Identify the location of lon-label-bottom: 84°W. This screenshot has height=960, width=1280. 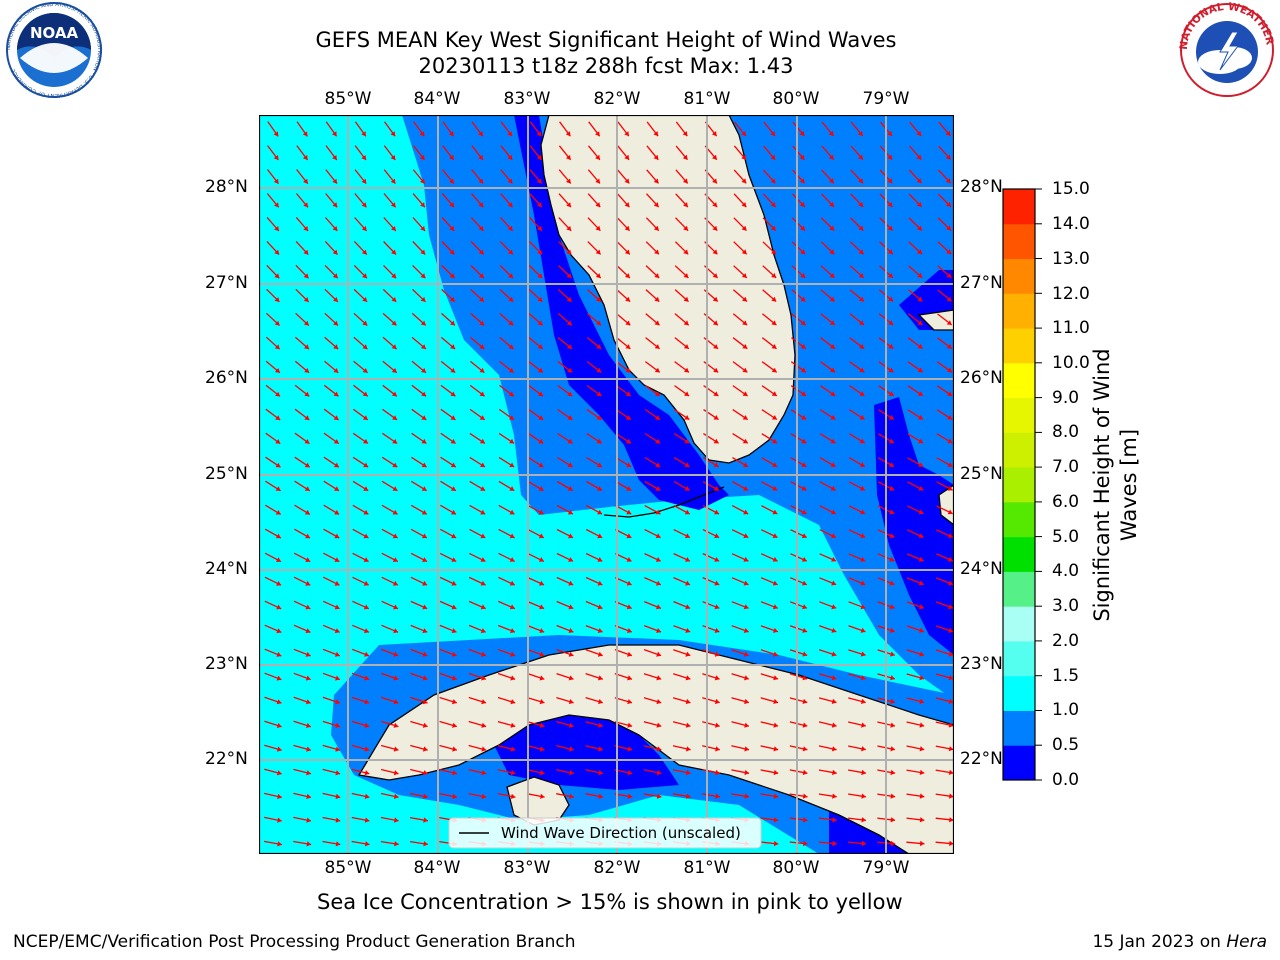
(437, 868).